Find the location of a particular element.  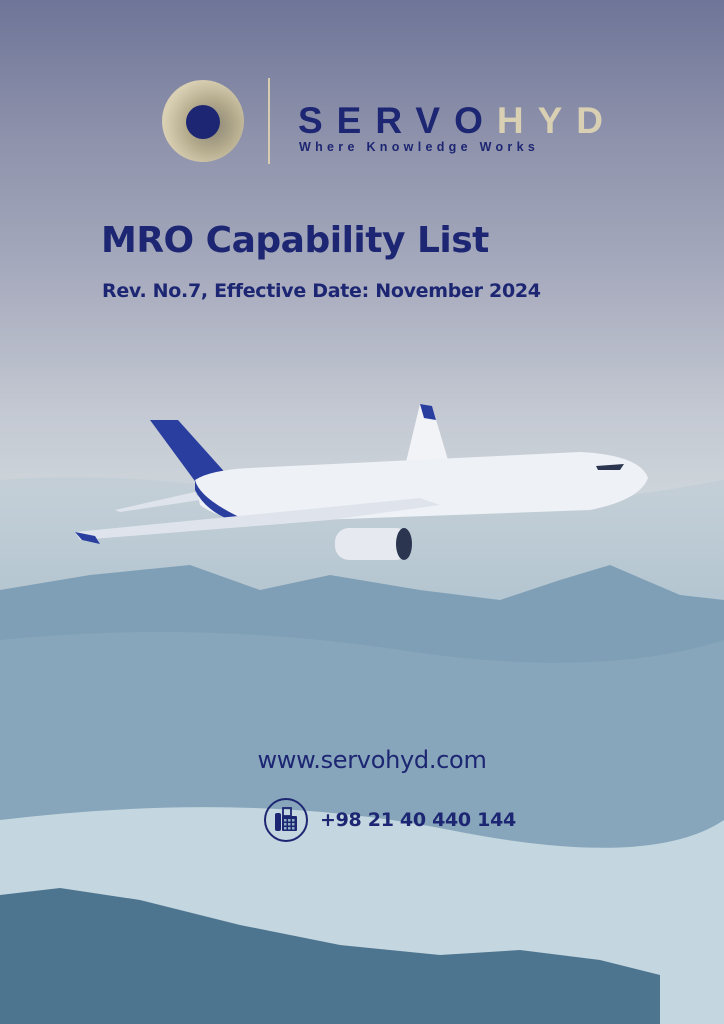

phone-contact: +98 21 40 440 144 is located at coordinates (390, 820).